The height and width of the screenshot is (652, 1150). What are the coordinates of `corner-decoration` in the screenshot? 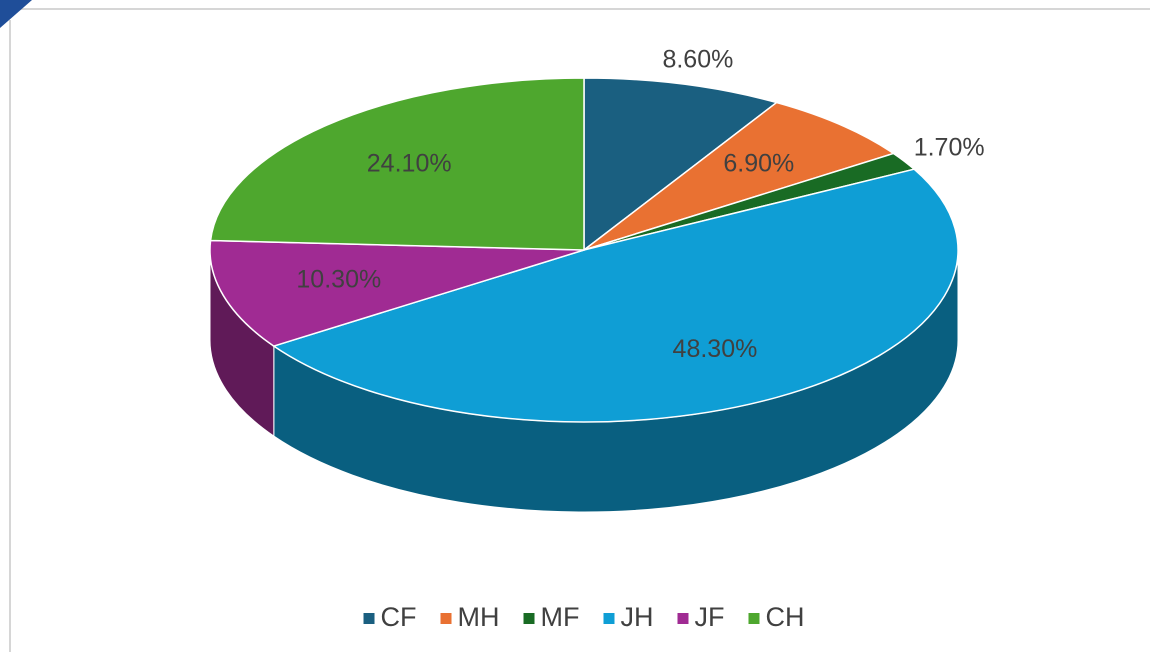 It's located at (16, 14).